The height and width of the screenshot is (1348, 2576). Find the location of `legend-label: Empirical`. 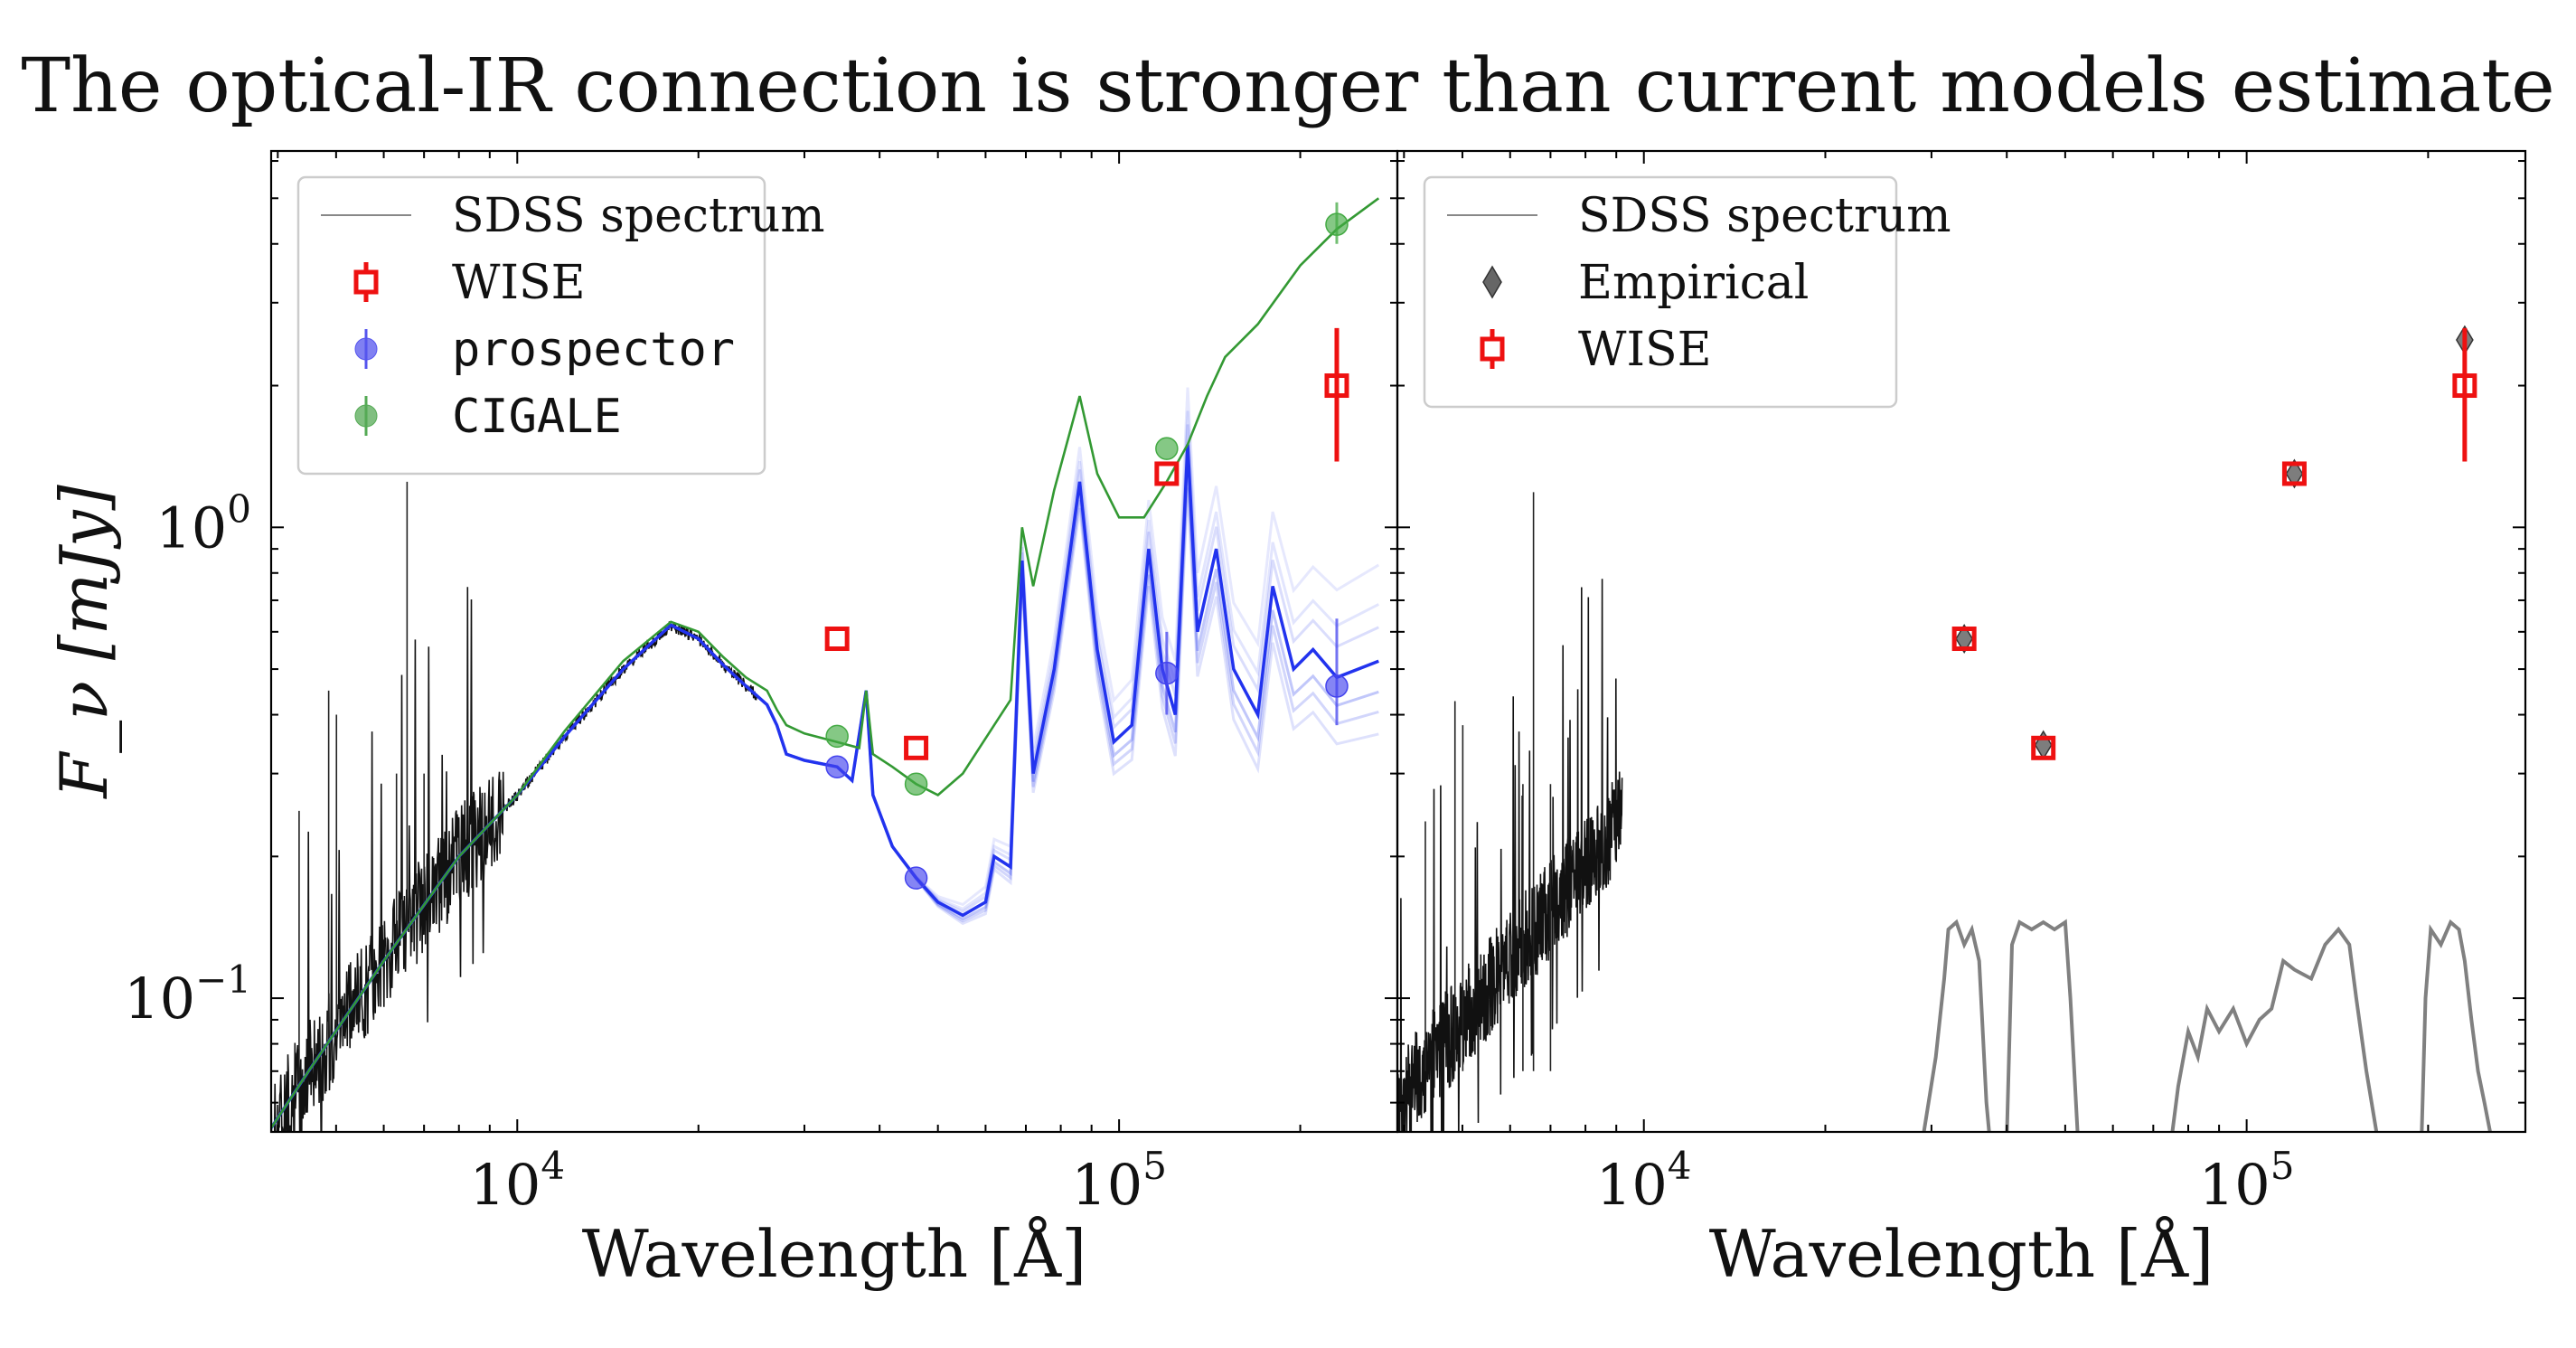

legend-label: Empirical is located at coordinates (1694, 283).